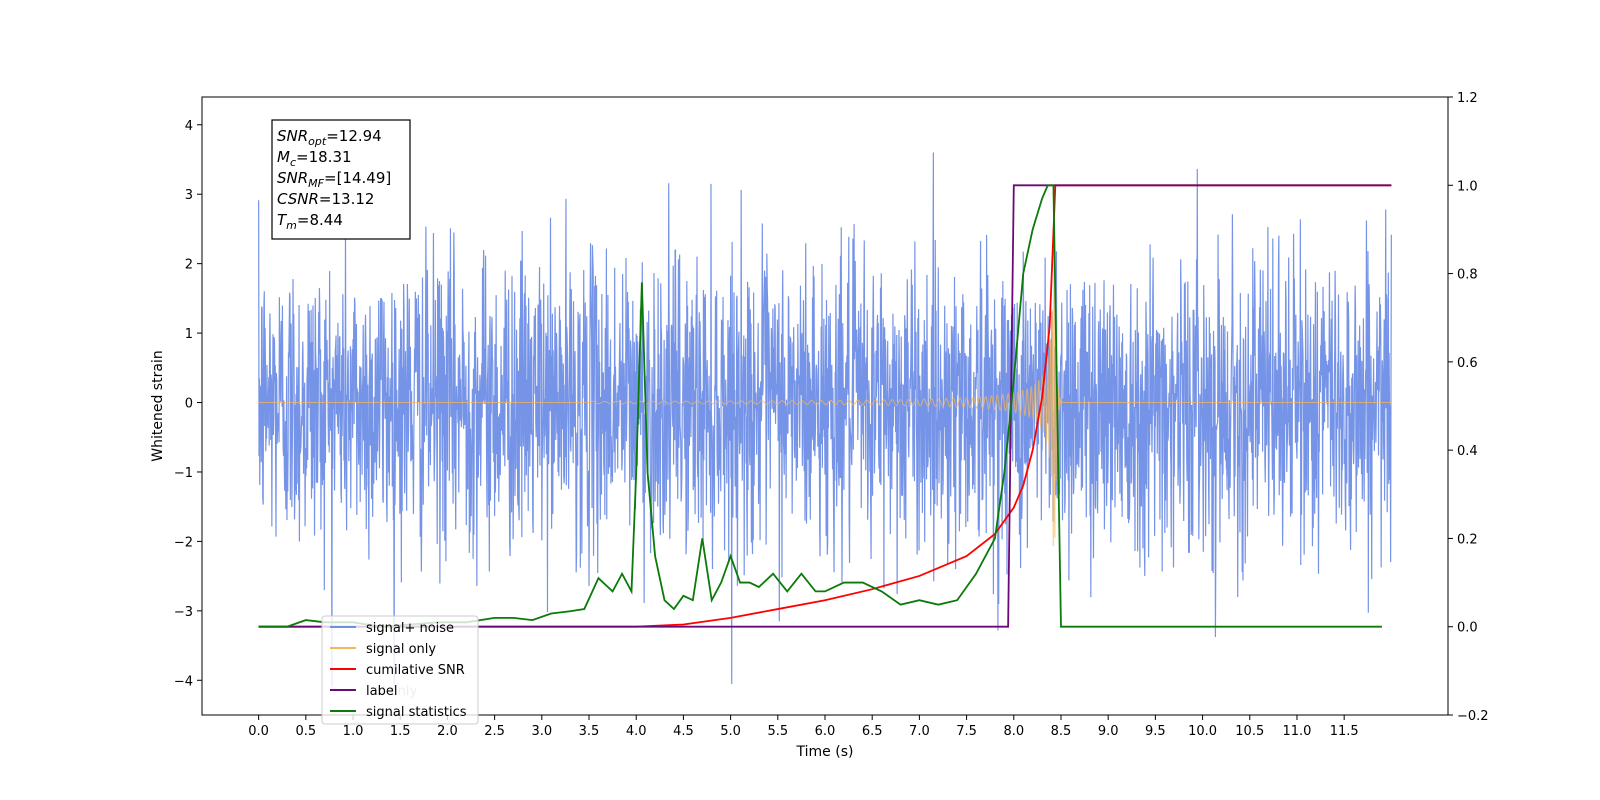 This screenshot has height=800, width=1600. Describe the element at coordinates (400, 731) in the screenshot. I see `x-tick-label: 1.5` at that location.